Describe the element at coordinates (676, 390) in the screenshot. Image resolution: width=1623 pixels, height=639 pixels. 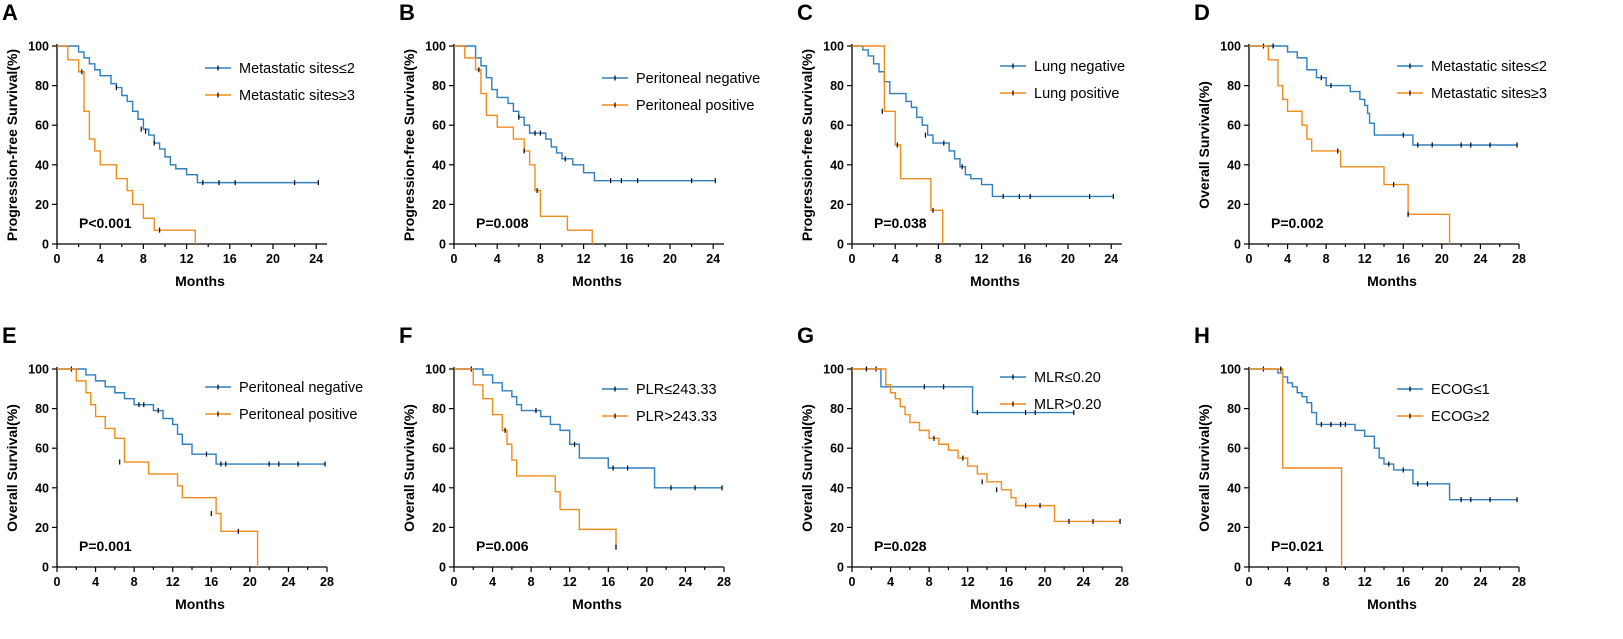
I see `legend-label: PLR≤243.33` at that location.